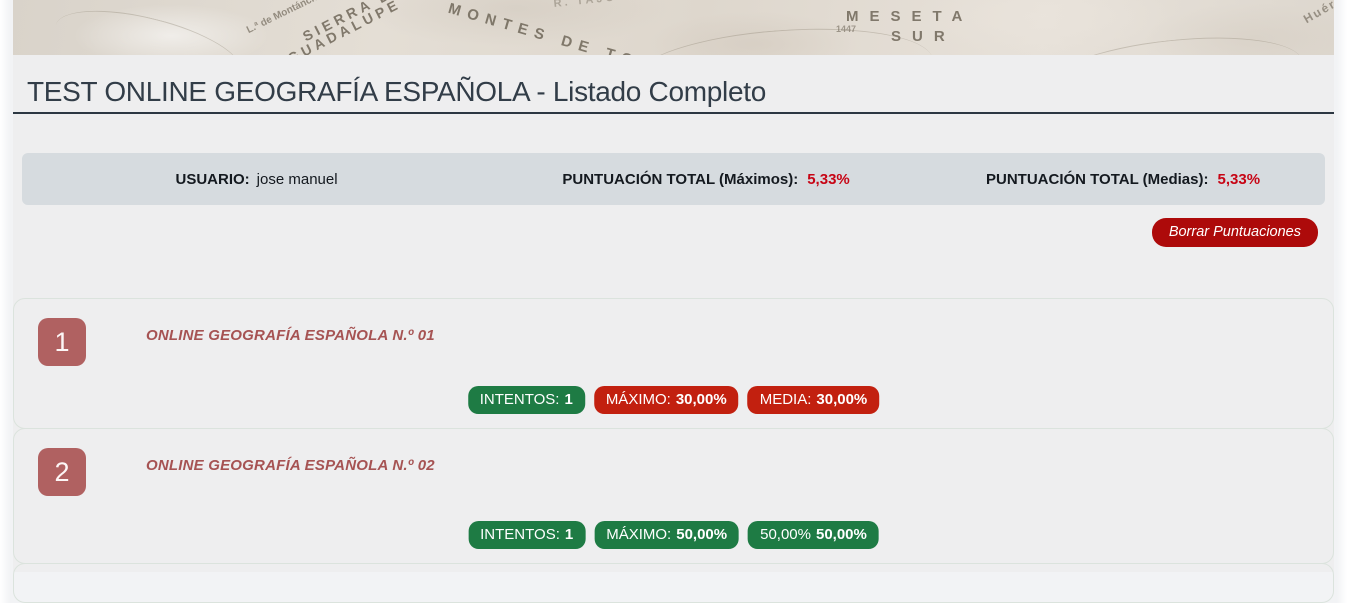 The image size is (1347, 603). Describe the element at coordinates (673, 583) in the screenshot. I see `test-row-partial` at that location.